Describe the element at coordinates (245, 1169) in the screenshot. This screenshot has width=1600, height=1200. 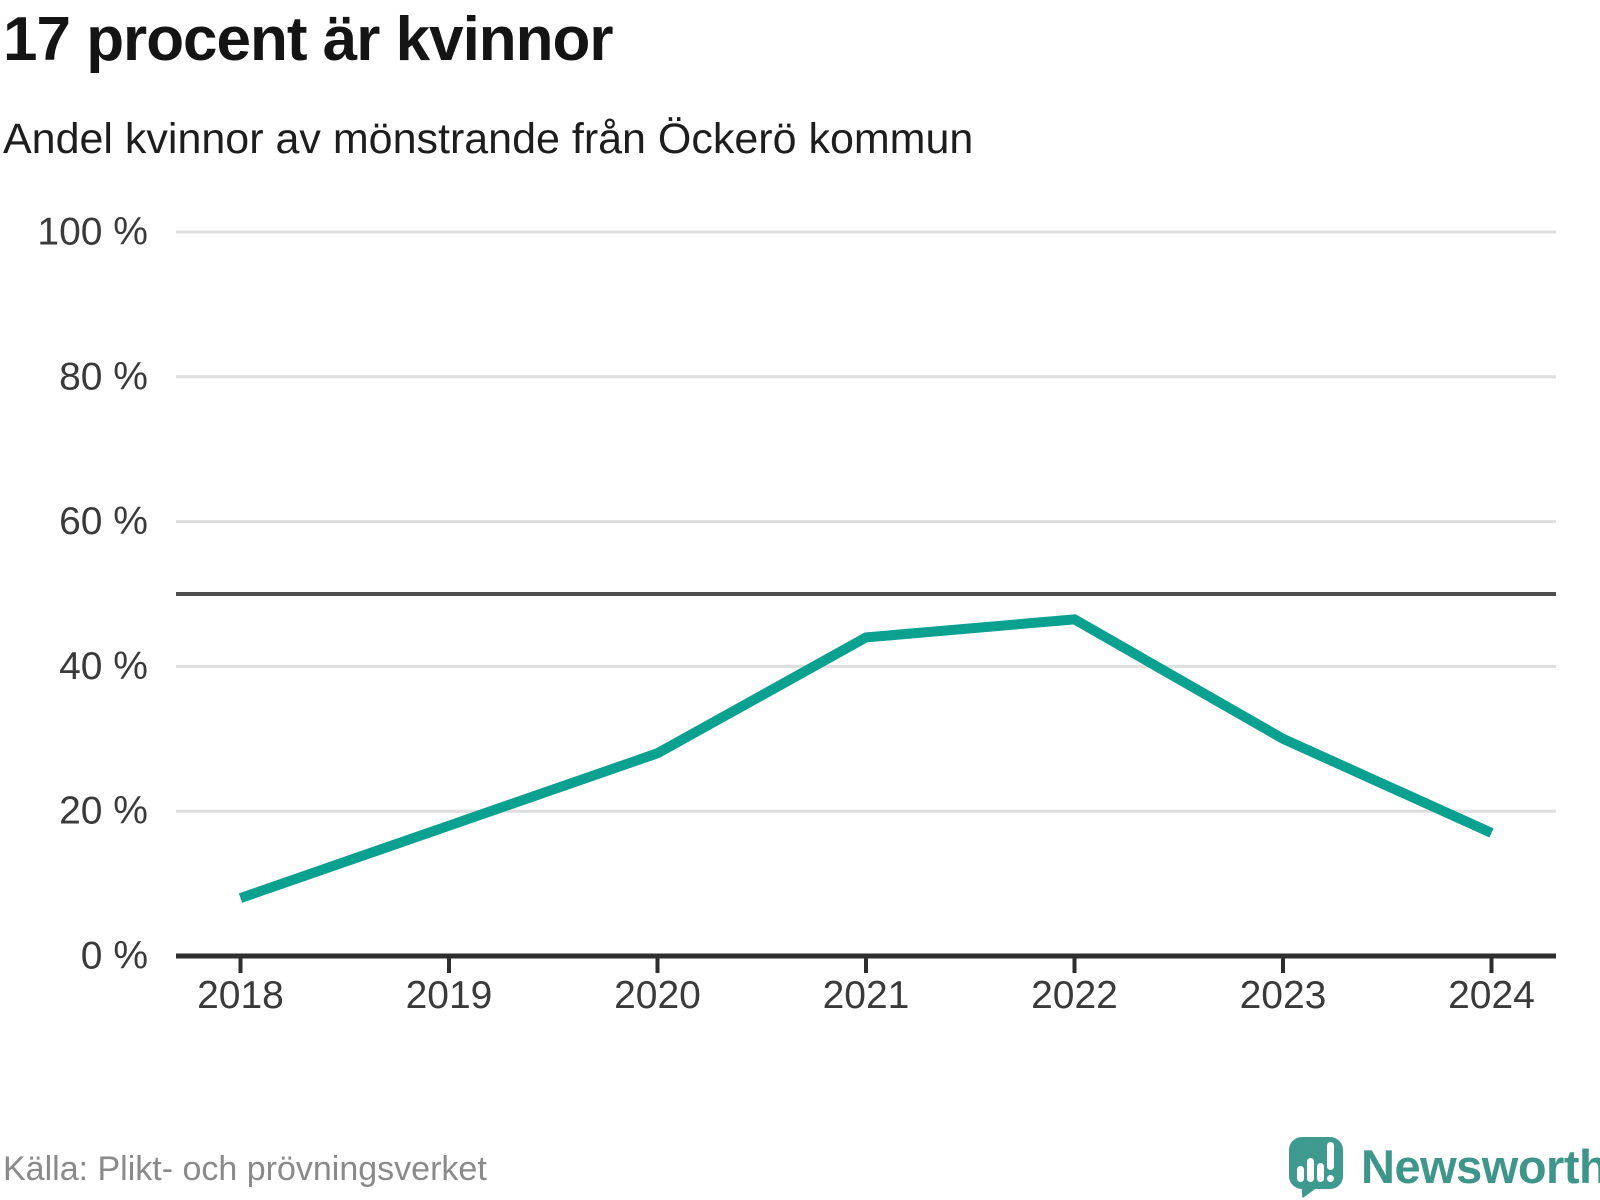
I see `source-note: Källa: Plikt- och prövningsverket` at that location.